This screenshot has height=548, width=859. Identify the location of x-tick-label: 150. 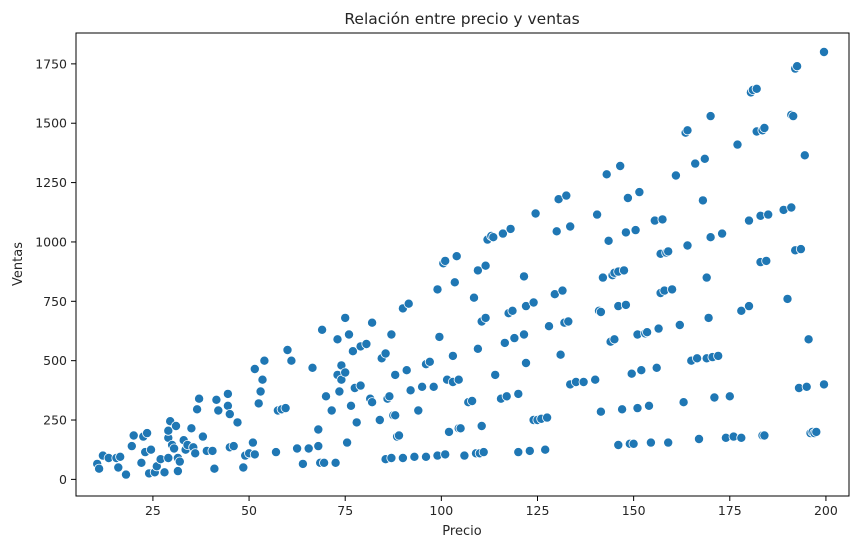
(634, 510).